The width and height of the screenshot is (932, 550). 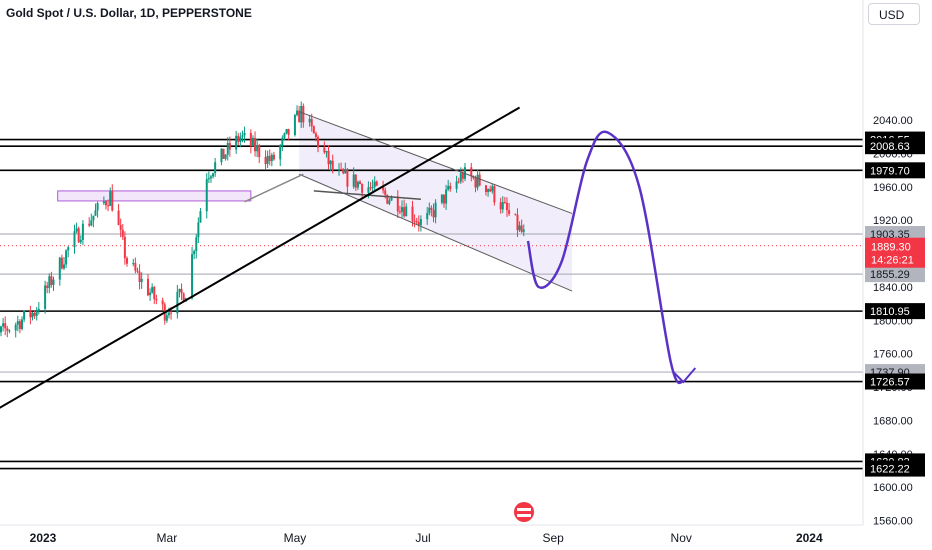 What do you see at coordinates (893, 355) in the screenshot?
I see `y-tick-label: 1760.00` at bounding box center [893, 355].